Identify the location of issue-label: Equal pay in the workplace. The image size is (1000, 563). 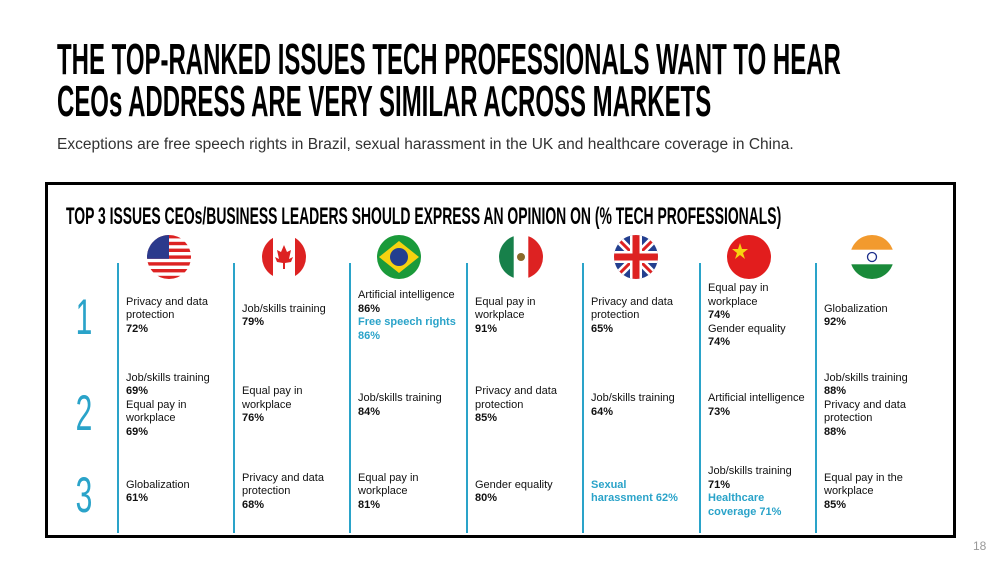
(863, 484).